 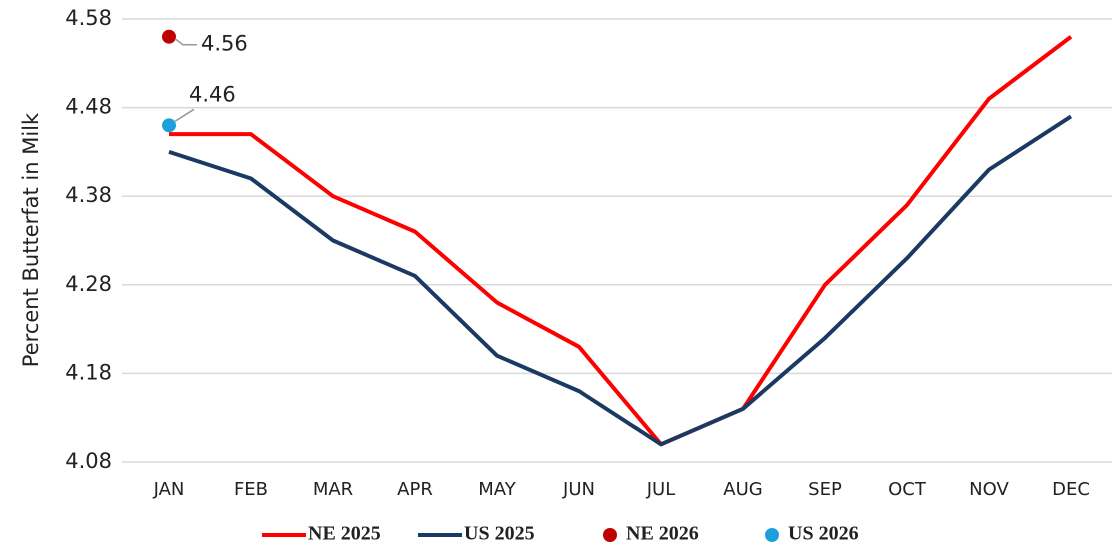 I want to click on data-label: 4.56, so click(x=224, y=44).